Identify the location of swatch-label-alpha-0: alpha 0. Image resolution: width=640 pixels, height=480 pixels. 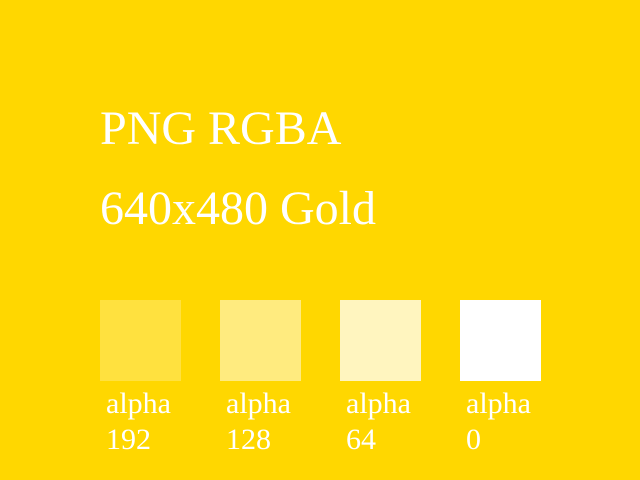
(516, 422).